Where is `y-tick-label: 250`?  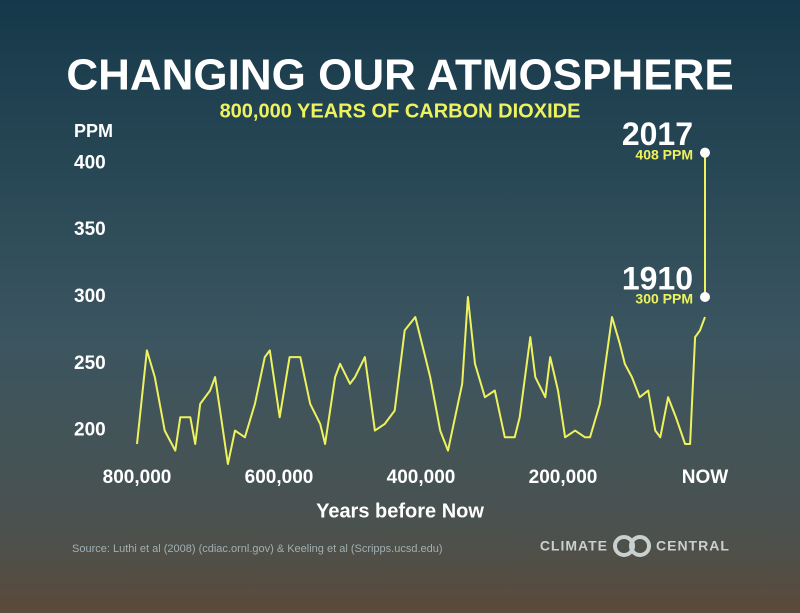
y-tick-label: 250 is located at coordinates (90, 363).